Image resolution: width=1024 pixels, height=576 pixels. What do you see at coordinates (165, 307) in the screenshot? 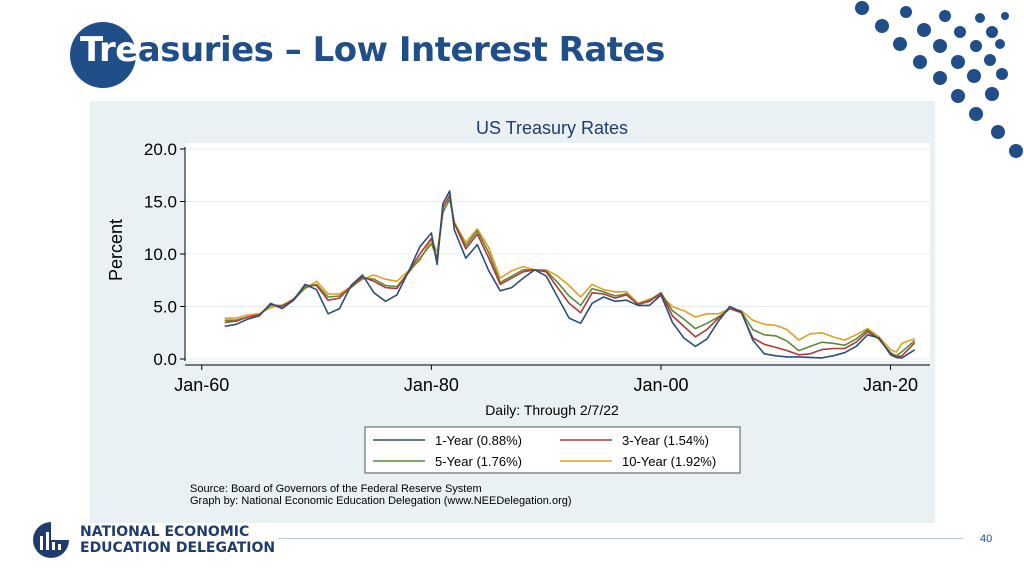
I see `y-tick-label: 5.0` at bounding box center [165, 307].